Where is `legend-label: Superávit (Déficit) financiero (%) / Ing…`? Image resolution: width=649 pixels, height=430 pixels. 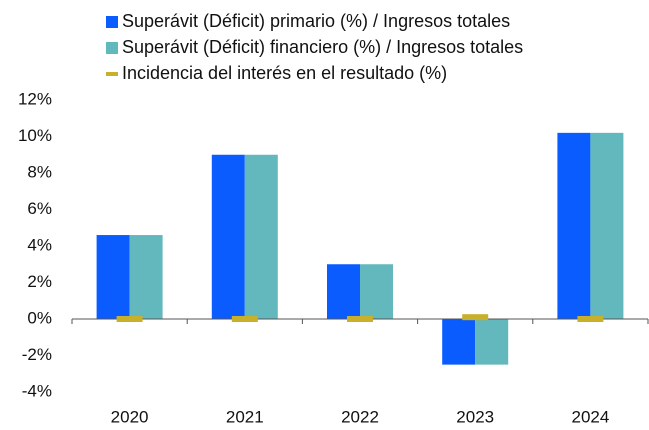
legend-label: Superávit (Déficit) financiero (%) / Ing… is located at coordinates (322, 47).